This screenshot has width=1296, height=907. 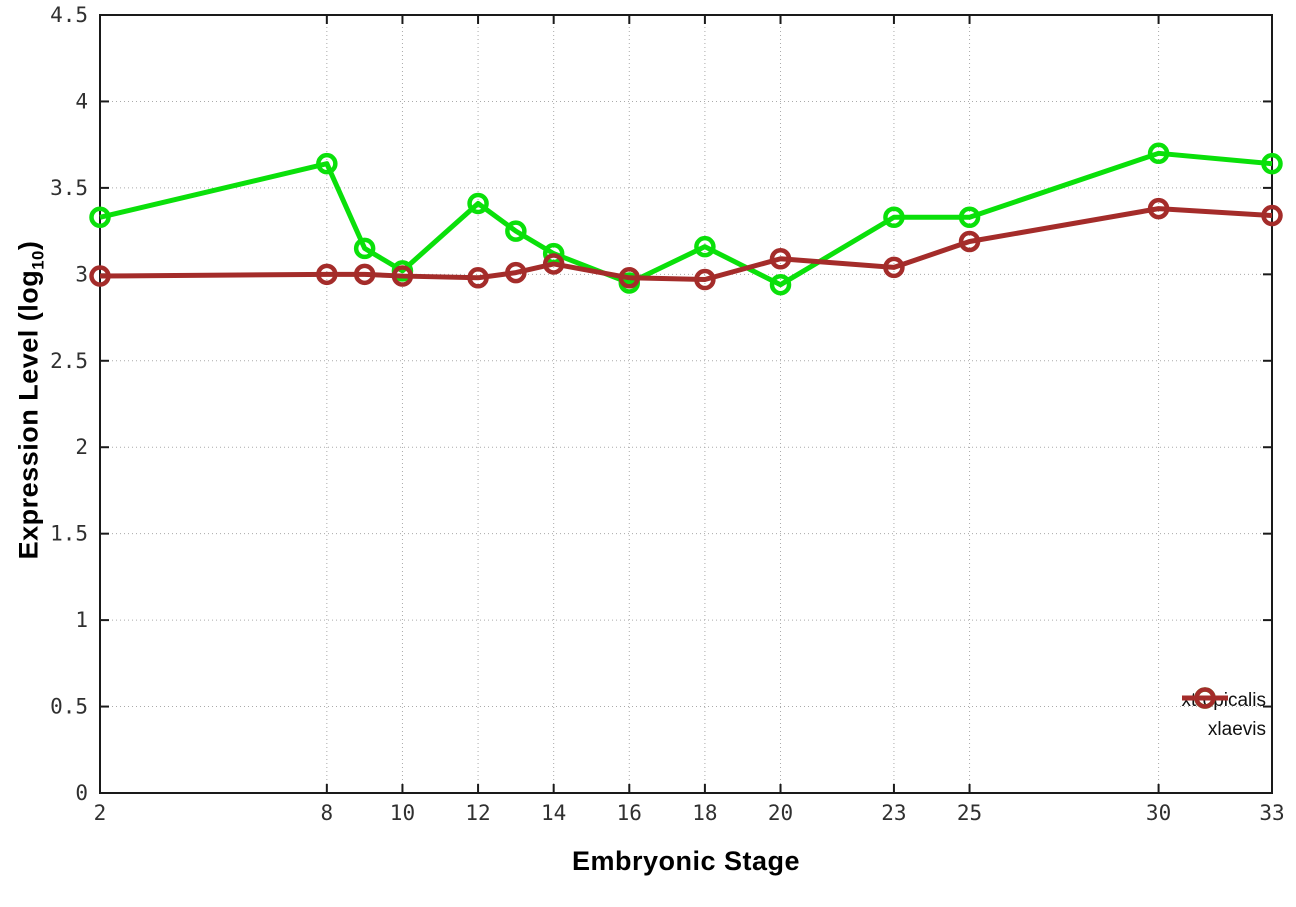 I want to click on y-tick-label: 2, so click(x=81, y=447).